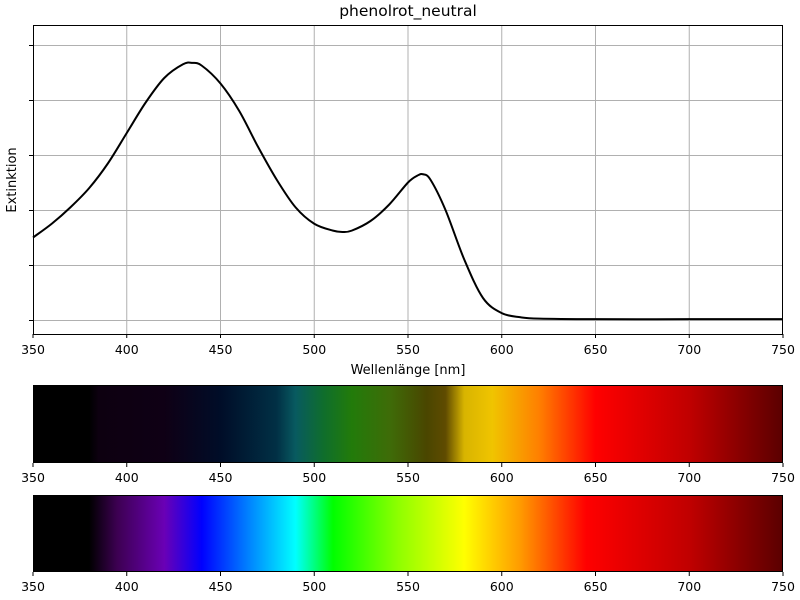  Describe the element at coordinates (31, 183) in the screenshot. I see `y-axis-ticks` at that location.